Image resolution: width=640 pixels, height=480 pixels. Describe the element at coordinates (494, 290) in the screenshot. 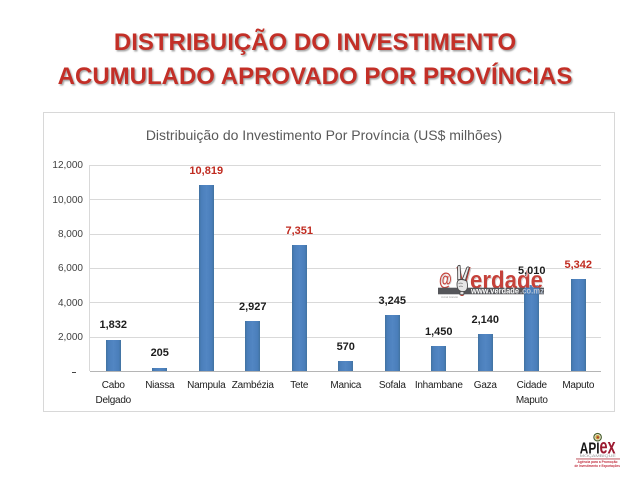

I see `svg-text: www.verdade` at that location.